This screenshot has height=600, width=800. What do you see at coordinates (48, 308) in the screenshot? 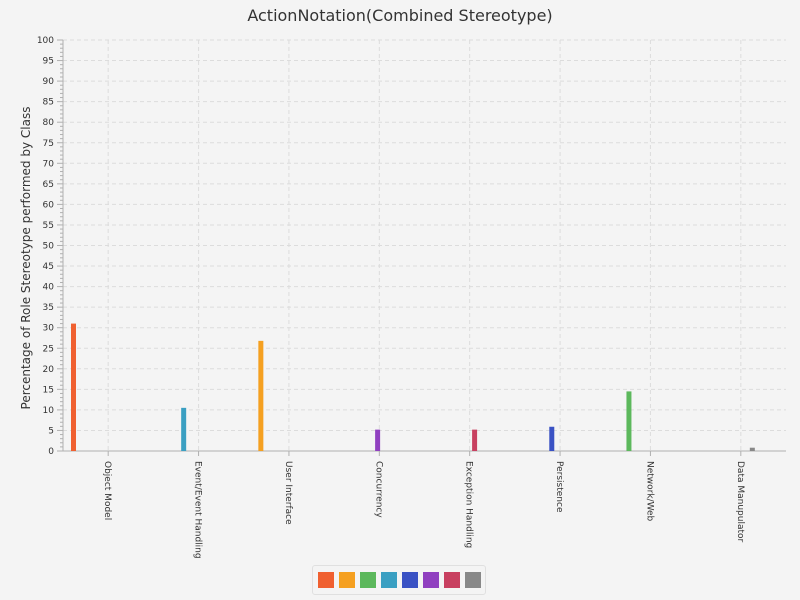
I see `y-tick-label: 35` at bounding box center [48, 308].